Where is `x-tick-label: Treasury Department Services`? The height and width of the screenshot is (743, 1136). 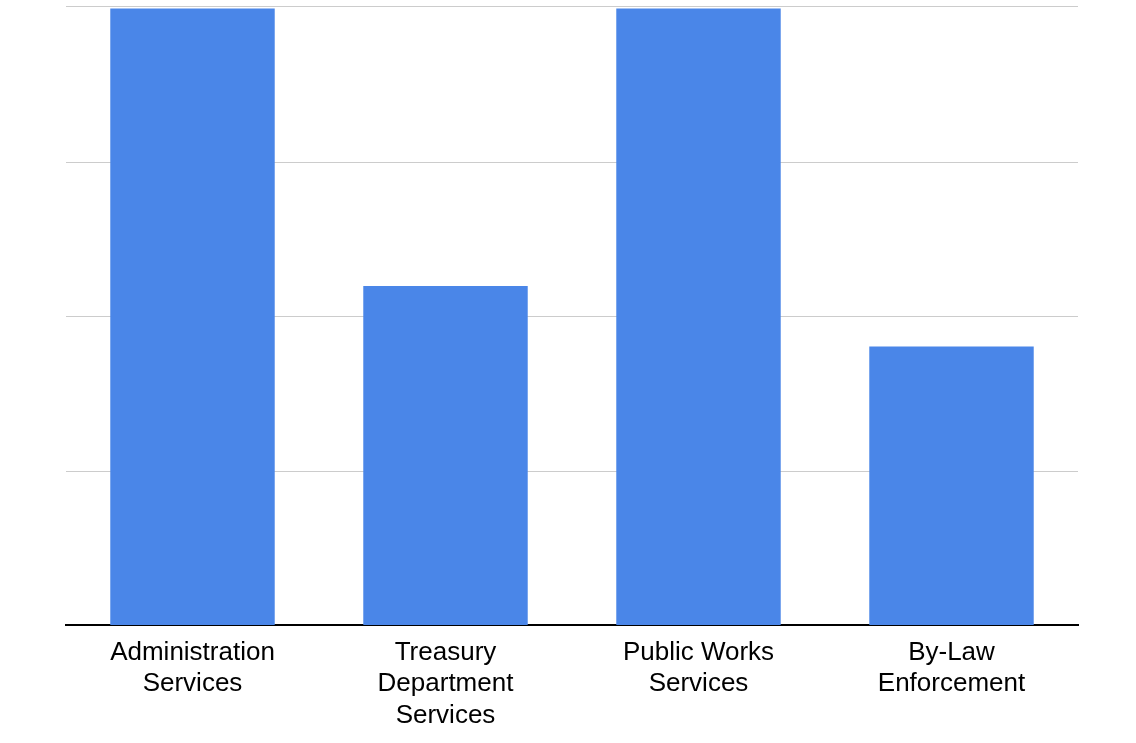
x-tick-label: Treasury Department Services is located at coordinates (446, 682).